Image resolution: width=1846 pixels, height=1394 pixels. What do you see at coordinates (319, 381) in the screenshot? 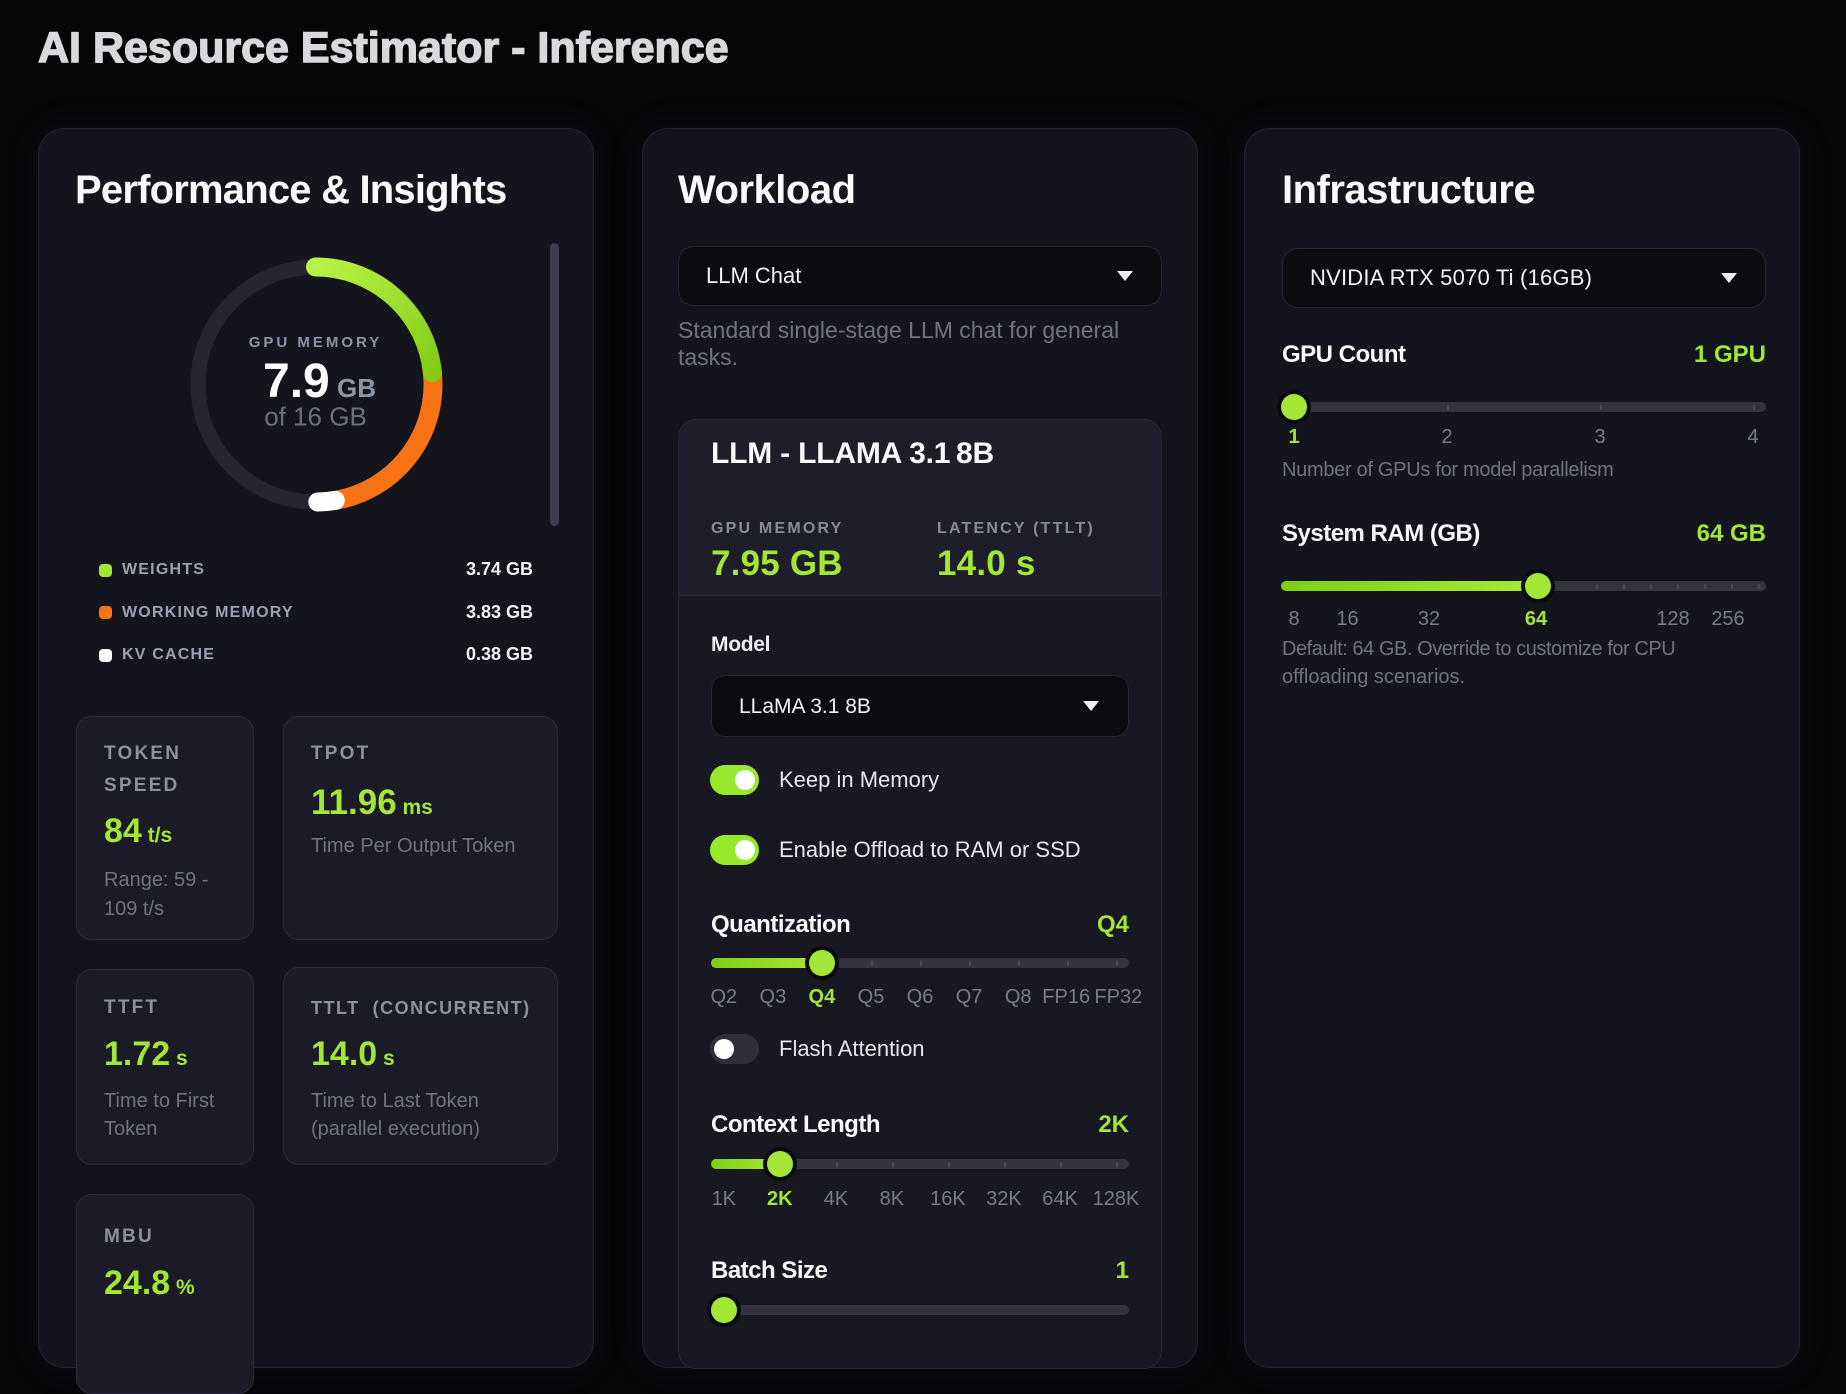
I see `svg-text: 7.9 GB` at bounding box center [319, 381].